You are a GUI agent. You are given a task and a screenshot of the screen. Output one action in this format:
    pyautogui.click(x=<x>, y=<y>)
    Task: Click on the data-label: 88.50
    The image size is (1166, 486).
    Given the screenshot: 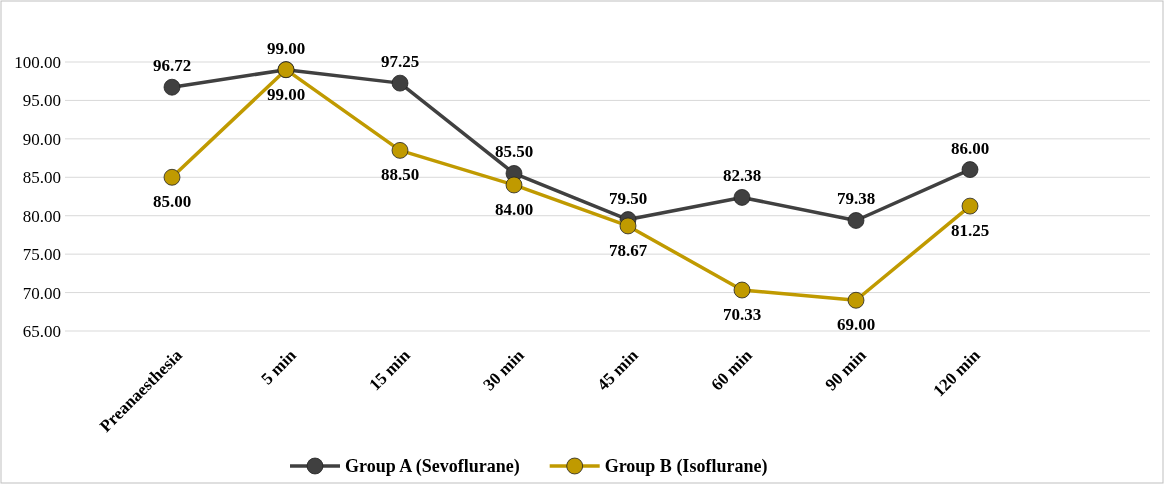 What is the action you would take?
    pyautogui.click(x=400, y=175)
    